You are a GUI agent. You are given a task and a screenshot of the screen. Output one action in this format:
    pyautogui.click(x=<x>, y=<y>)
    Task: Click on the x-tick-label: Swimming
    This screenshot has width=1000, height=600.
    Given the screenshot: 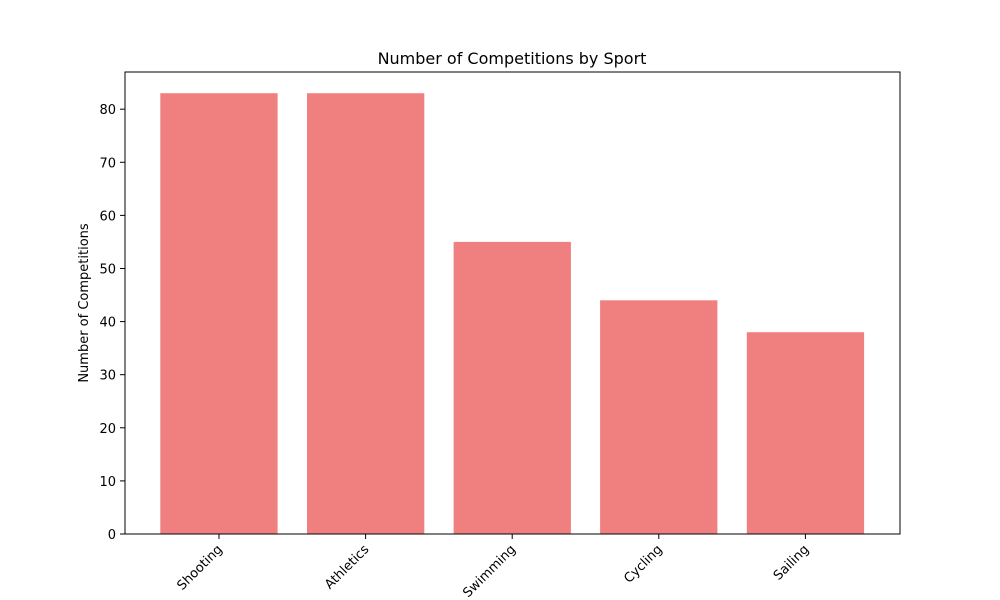 What is the action you would take?
    pyautogui.click(x=489, y=571)
    